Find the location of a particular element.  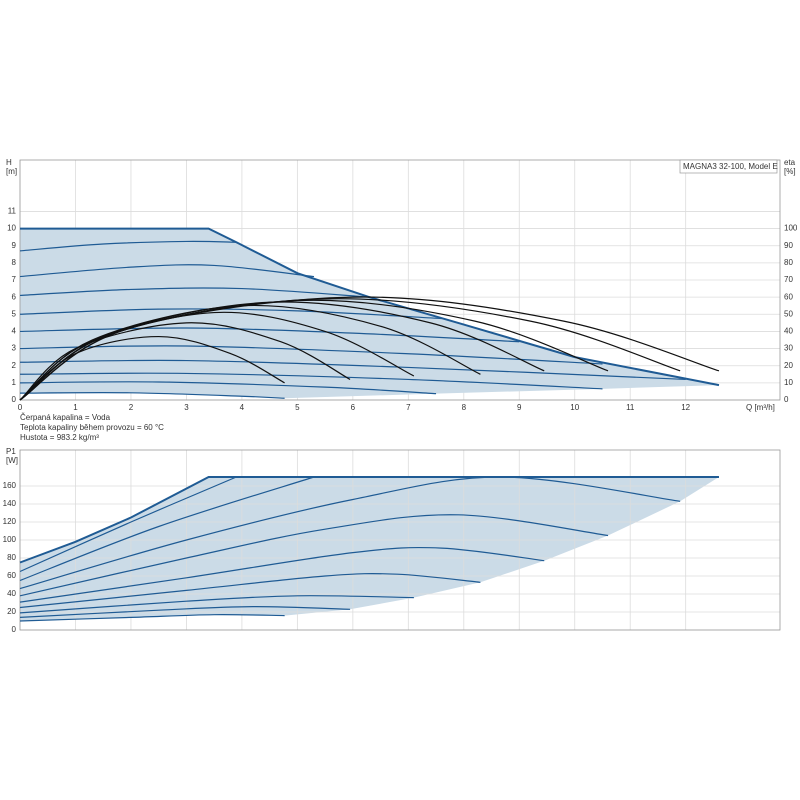

y2-tick-label: 100 is located at coordinates (791, 228).